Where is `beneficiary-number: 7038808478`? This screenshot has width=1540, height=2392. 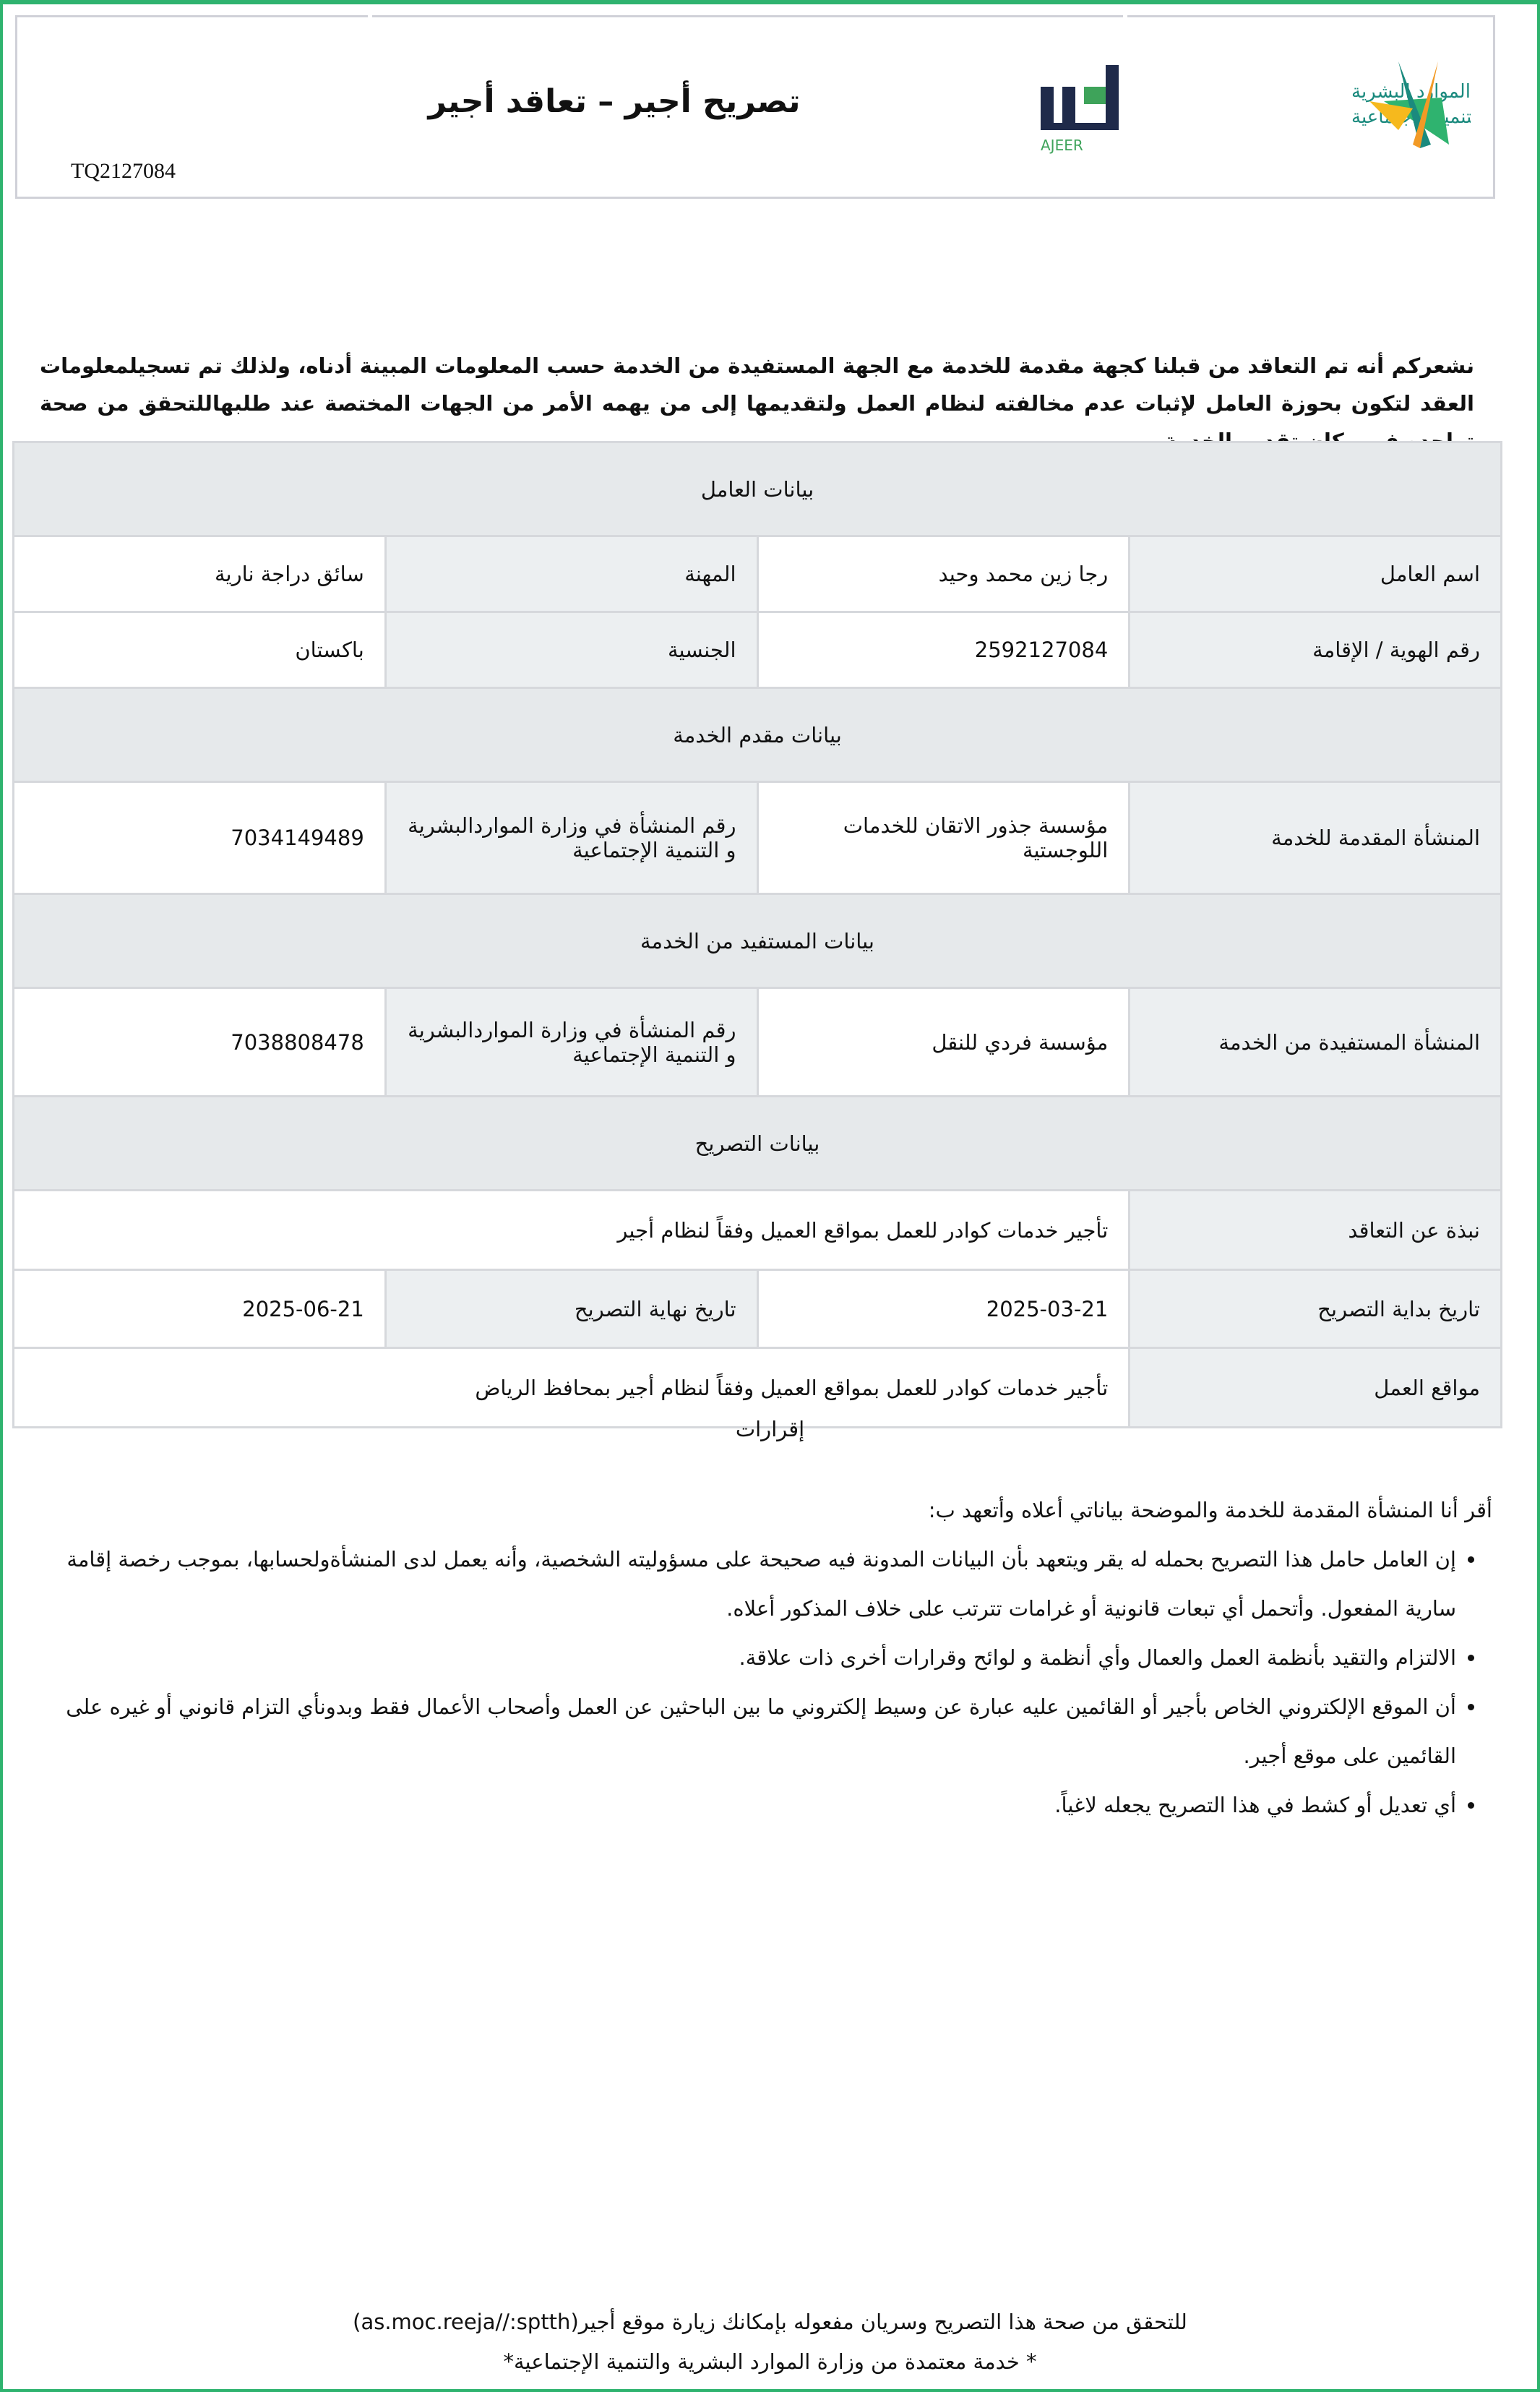 beneficiary-number: 7038808478 is located at coordinates (199, 1042).